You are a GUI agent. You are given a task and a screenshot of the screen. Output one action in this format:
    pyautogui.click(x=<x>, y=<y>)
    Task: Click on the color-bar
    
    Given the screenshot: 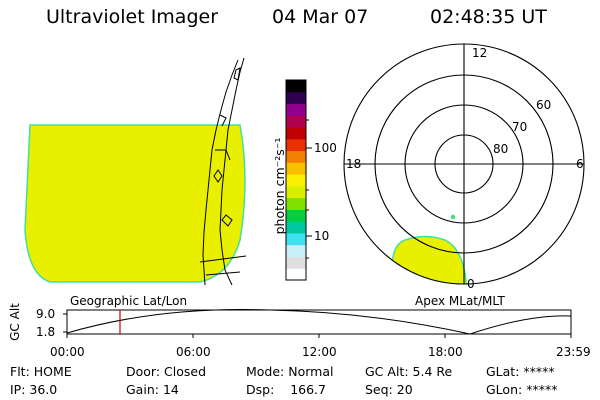 What is the action you would take?
    pyautogui.click(x=296, y=180)
    